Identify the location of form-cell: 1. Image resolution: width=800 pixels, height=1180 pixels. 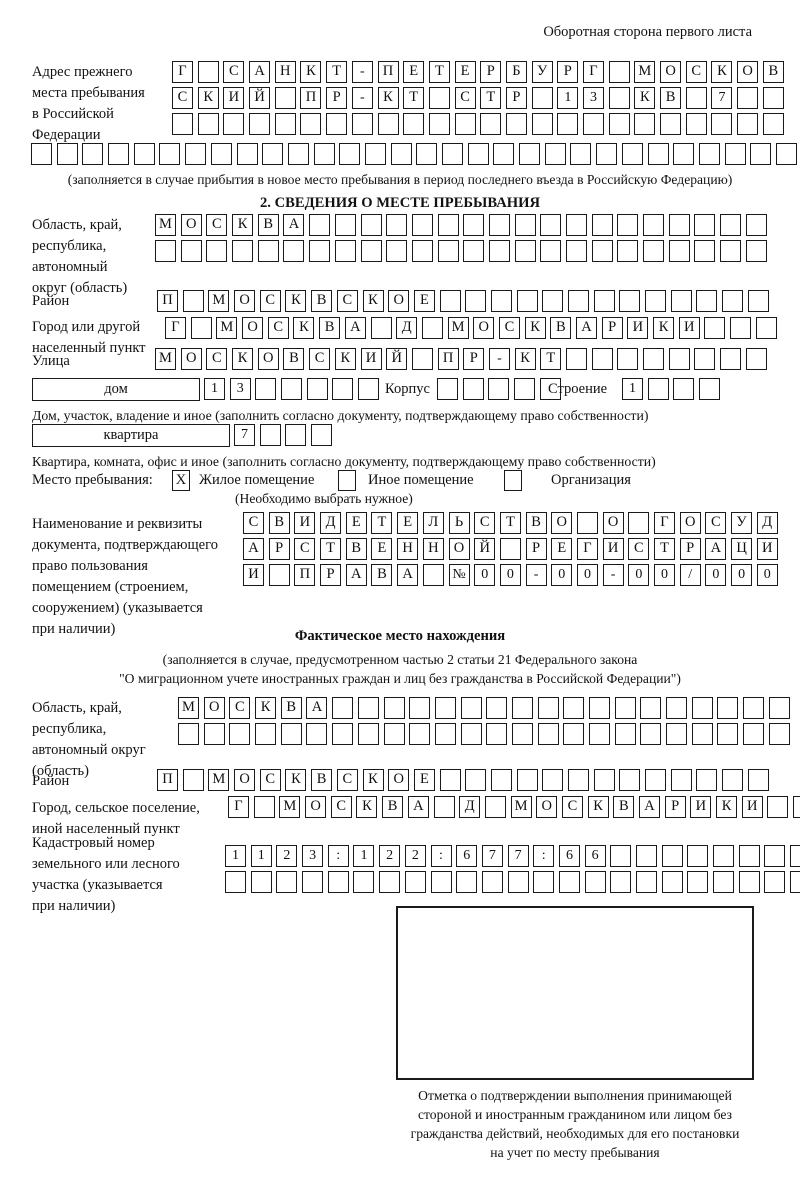
(364, 856).